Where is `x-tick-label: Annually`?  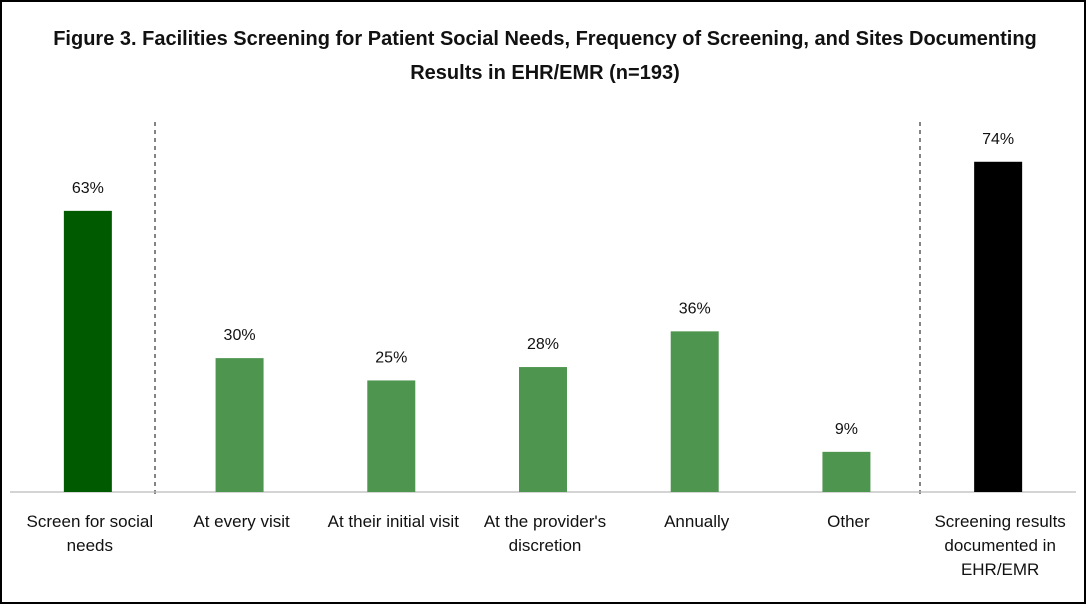 x-tick-label: Annually is located at coordinates (697, 521).